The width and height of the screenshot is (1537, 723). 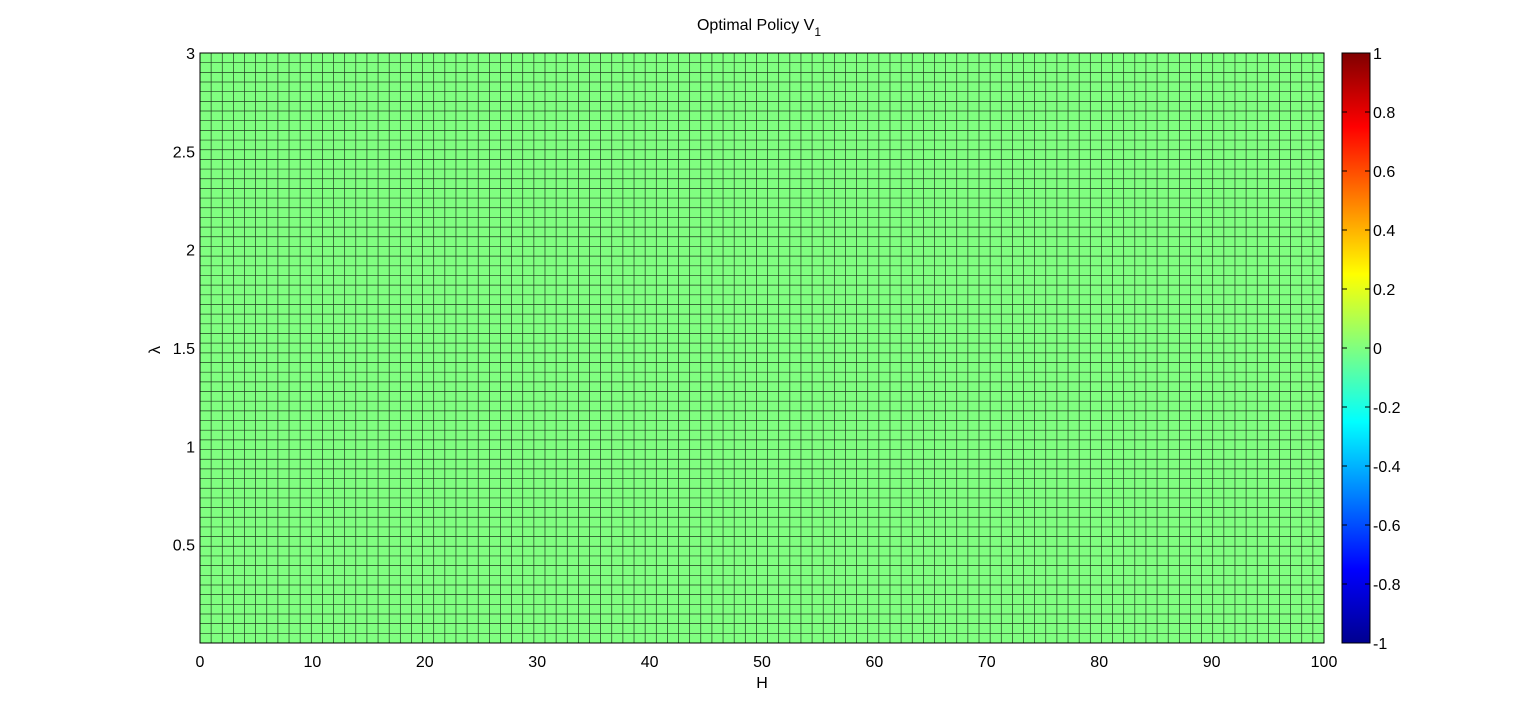 I want to click on colorbar-tick-label: -0.8, so click(x=1387, y=585).